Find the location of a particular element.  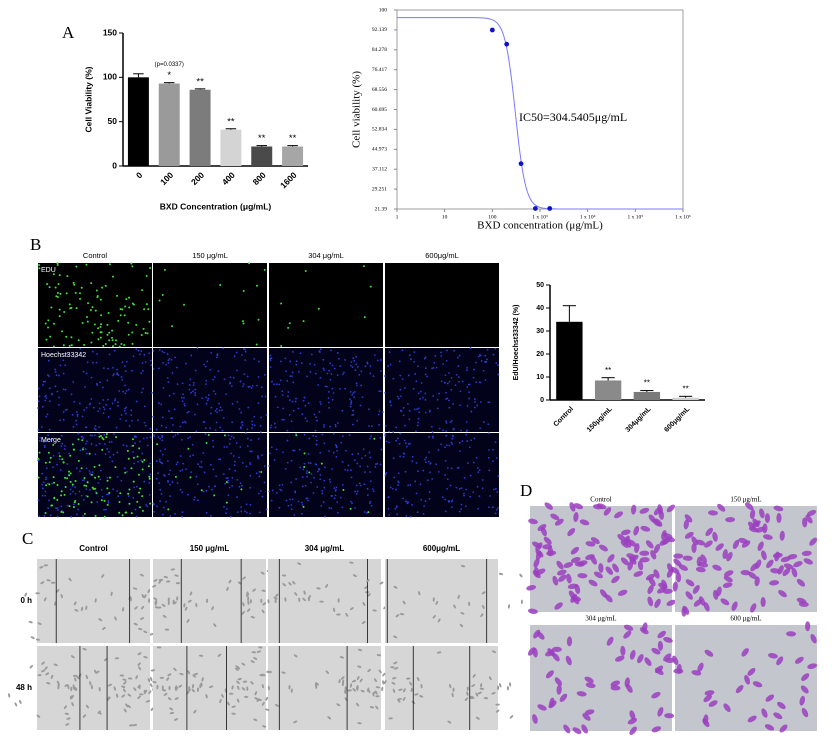

row-label: 0 h is located at coordinates (26, 600).